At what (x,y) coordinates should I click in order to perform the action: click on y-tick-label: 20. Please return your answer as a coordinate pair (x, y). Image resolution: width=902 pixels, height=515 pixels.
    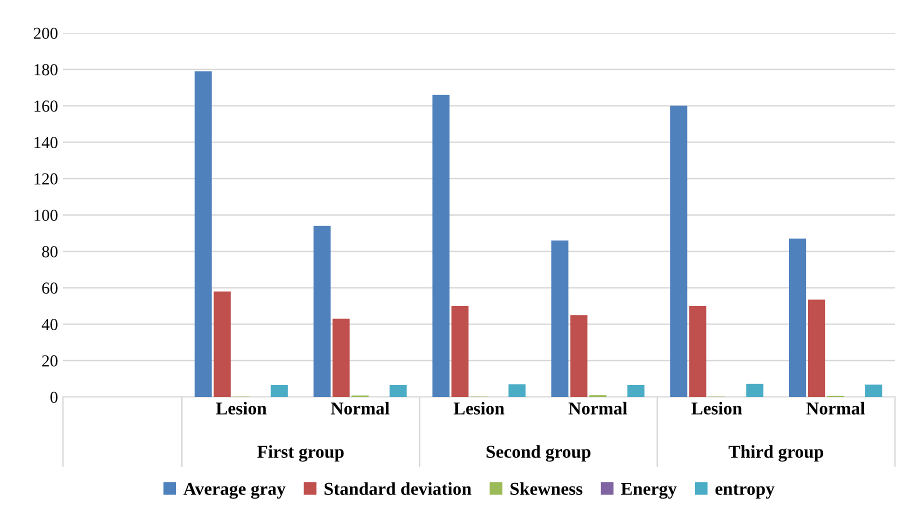
    Looking at the image, I should click on (50, 361).